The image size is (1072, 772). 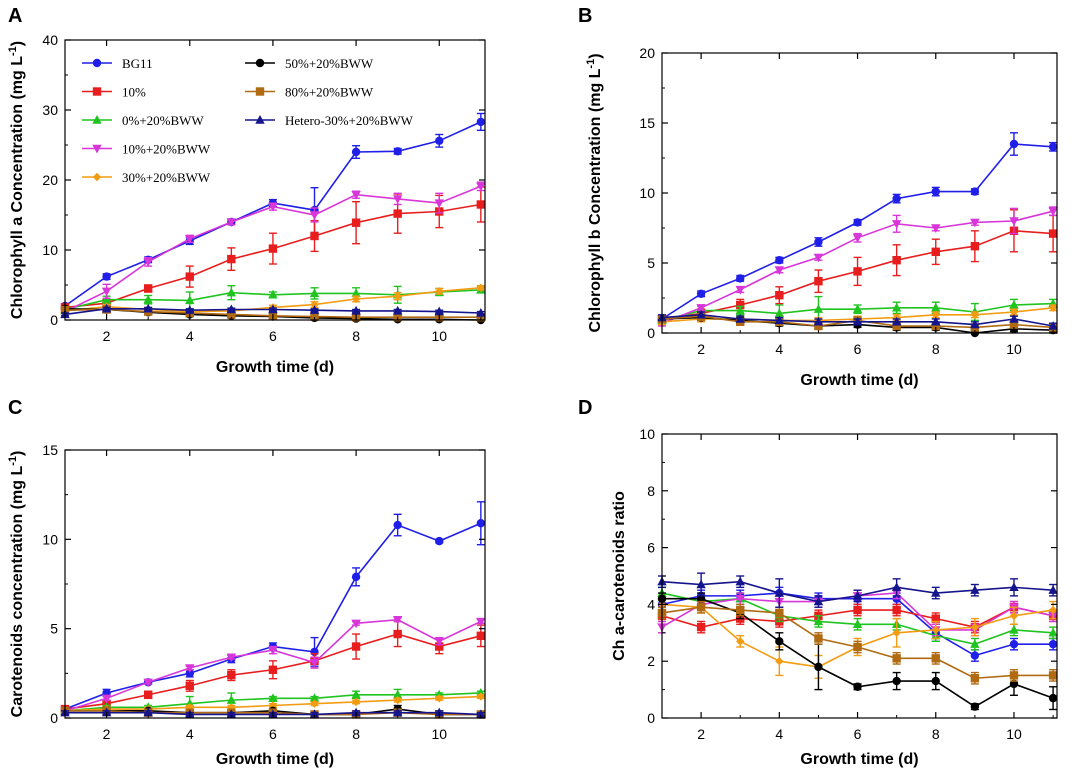 What do you see at coordinates (857, 642) in the screenshot?
I see `series-80-20-bww` at bounding box center [857, 642].